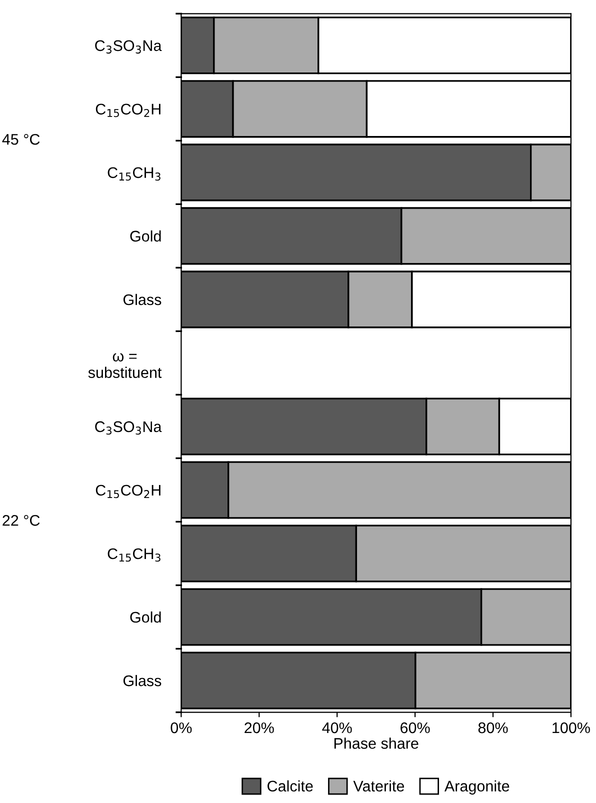 The width and height of the screenshot is (596, 803). I want to click on text: 22 °C, so click(21, 520).